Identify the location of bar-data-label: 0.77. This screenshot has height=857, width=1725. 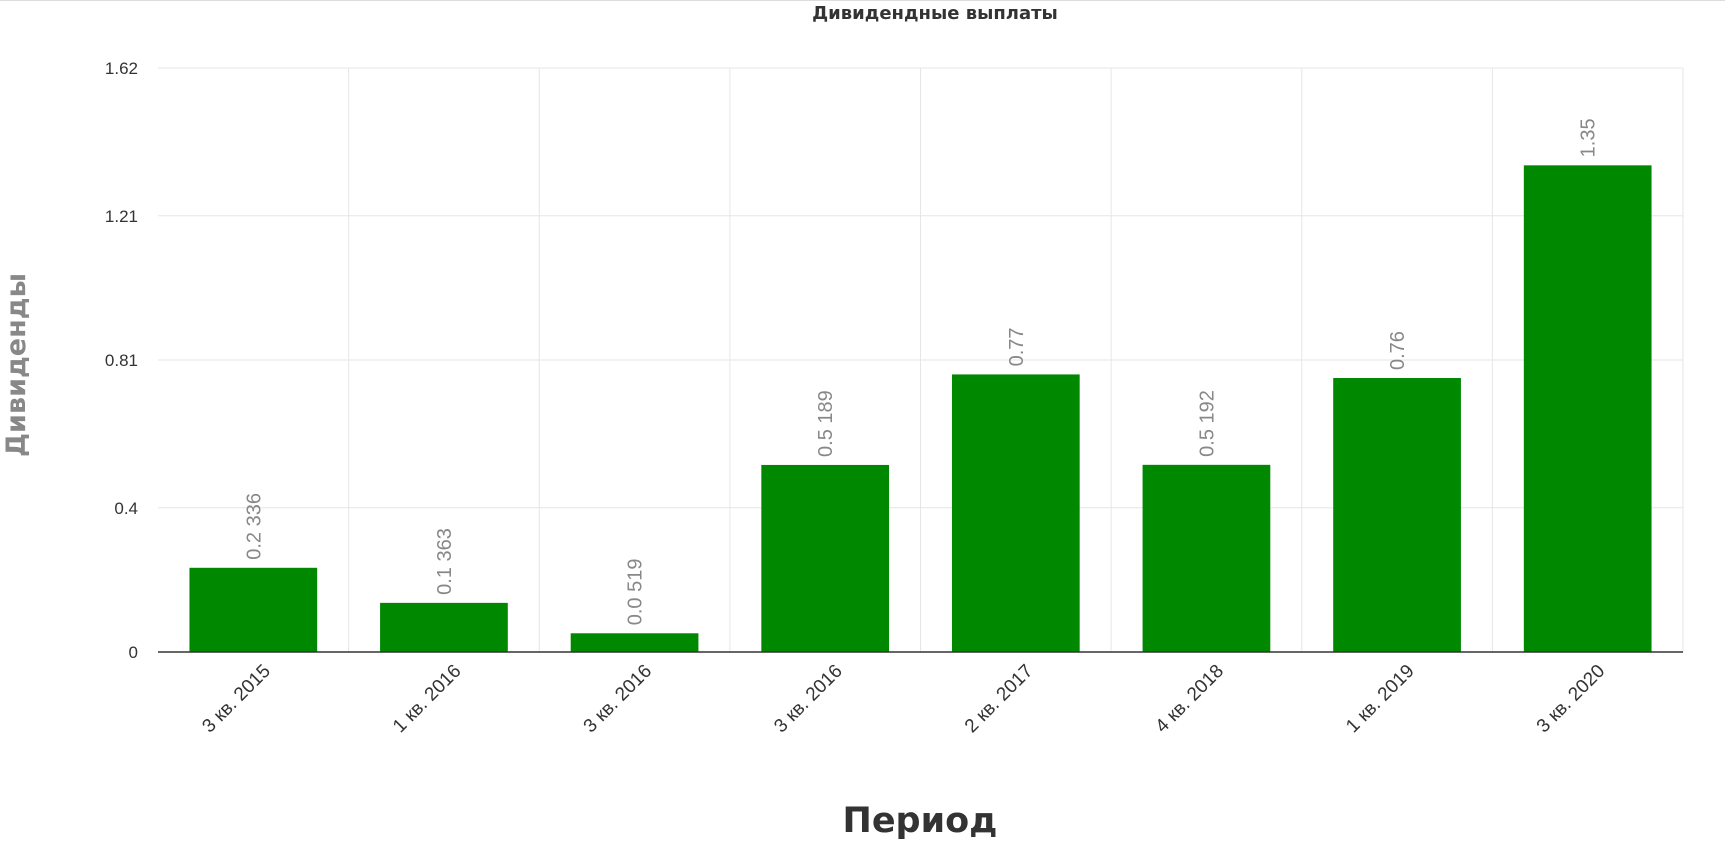
(1017, 346).